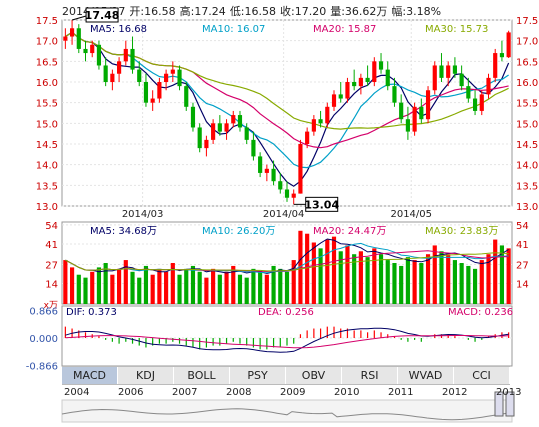 The width and height of the screenshot is (539, 427). Describe the element at coordinates (47, 104) in the screenshot. I see `price-ytick-left: 15.5` at that location.